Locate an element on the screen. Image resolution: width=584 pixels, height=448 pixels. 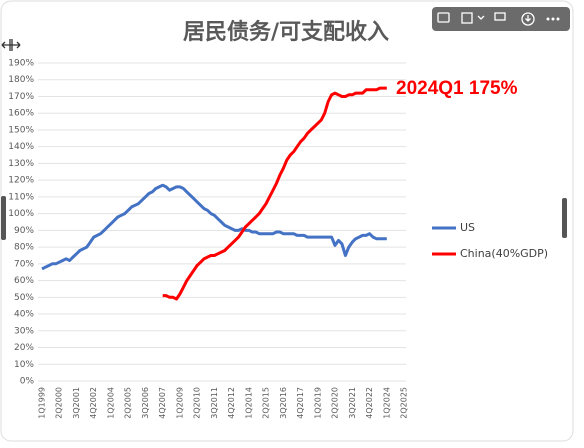
toolbar is located at coordinates (501, 19).